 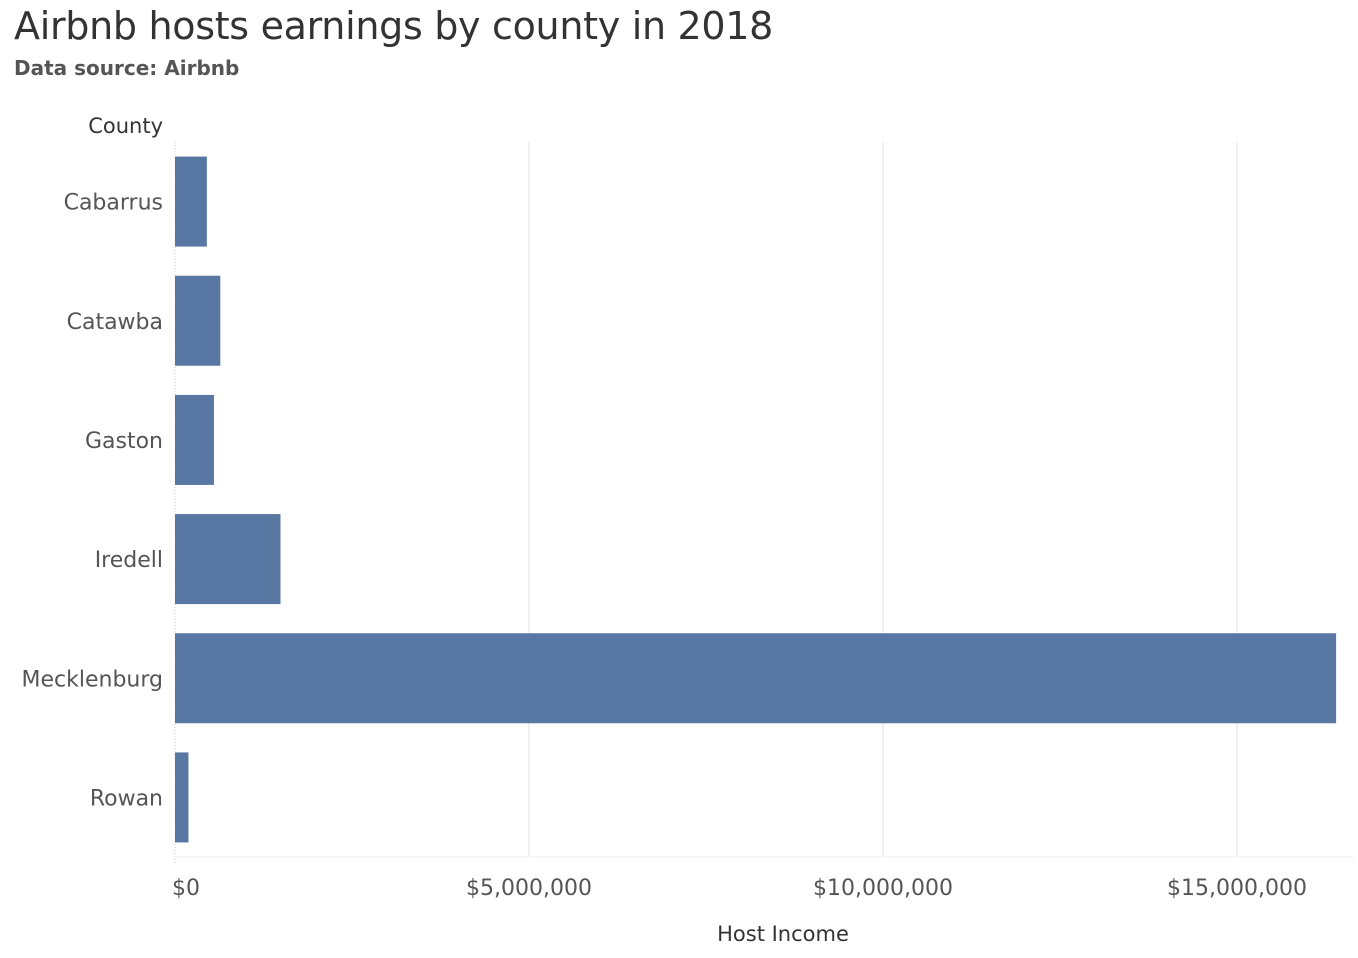 I want to click on x-tick-label: $0, so click(x=186, y=888).